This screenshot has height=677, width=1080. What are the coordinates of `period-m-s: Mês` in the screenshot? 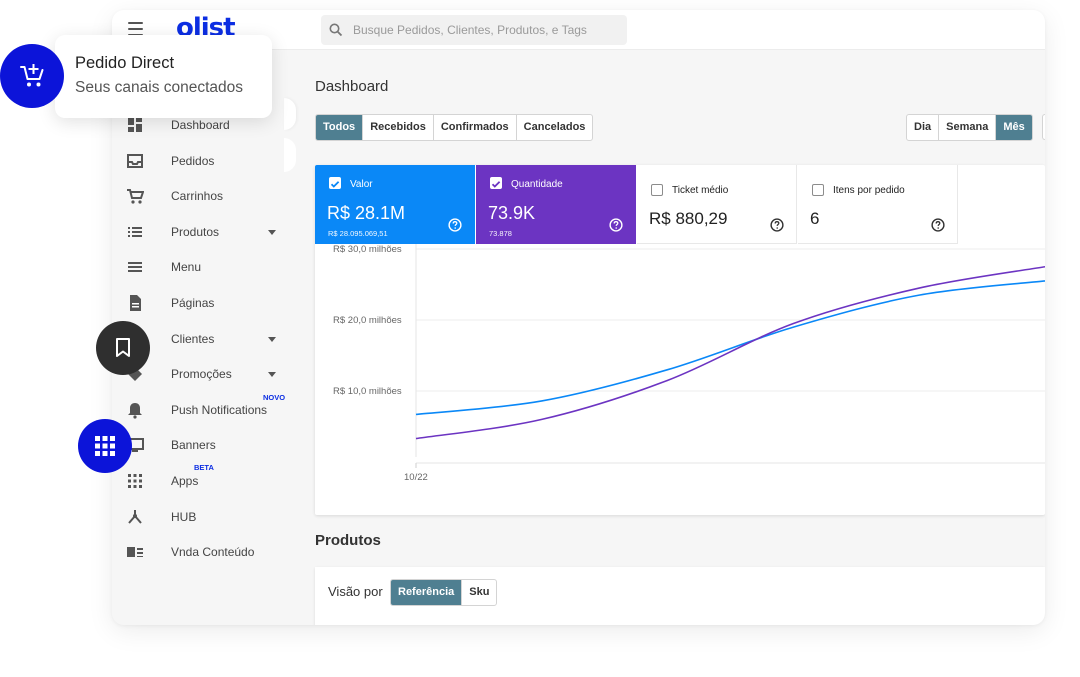 It's located at (1014, 127).